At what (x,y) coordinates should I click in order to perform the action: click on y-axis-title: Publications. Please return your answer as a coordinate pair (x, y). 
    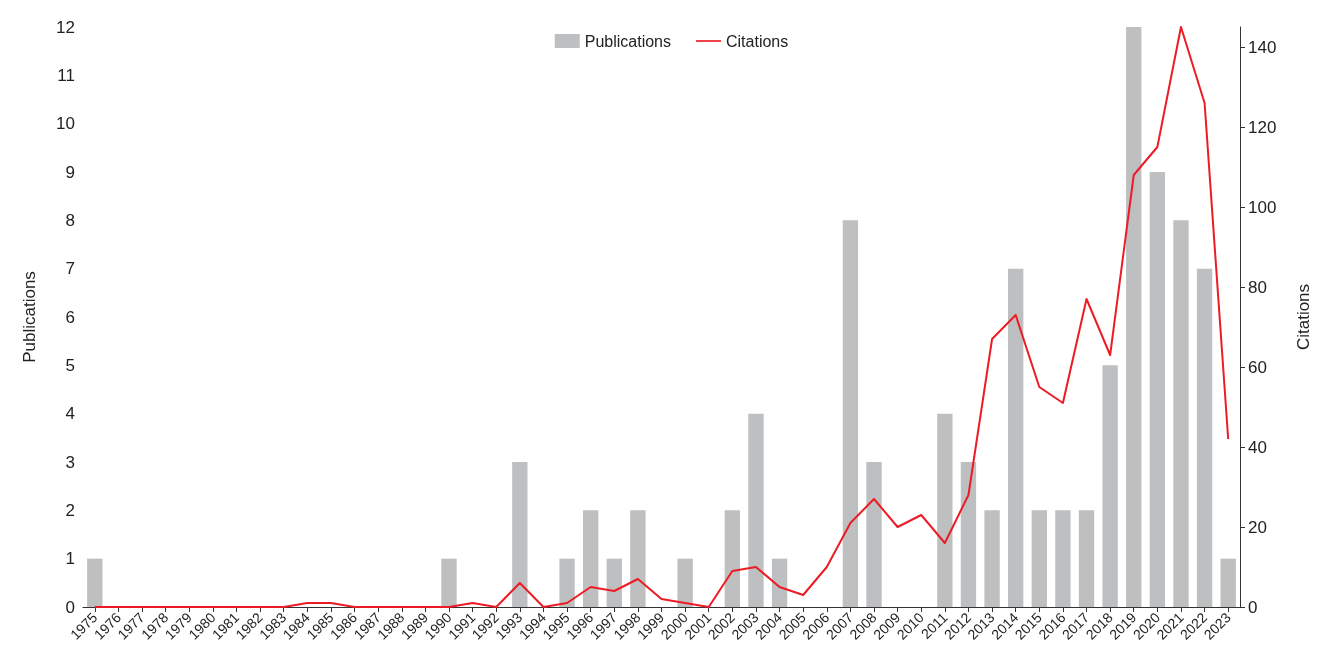
    Looking at the image, I should click on (29, 317).